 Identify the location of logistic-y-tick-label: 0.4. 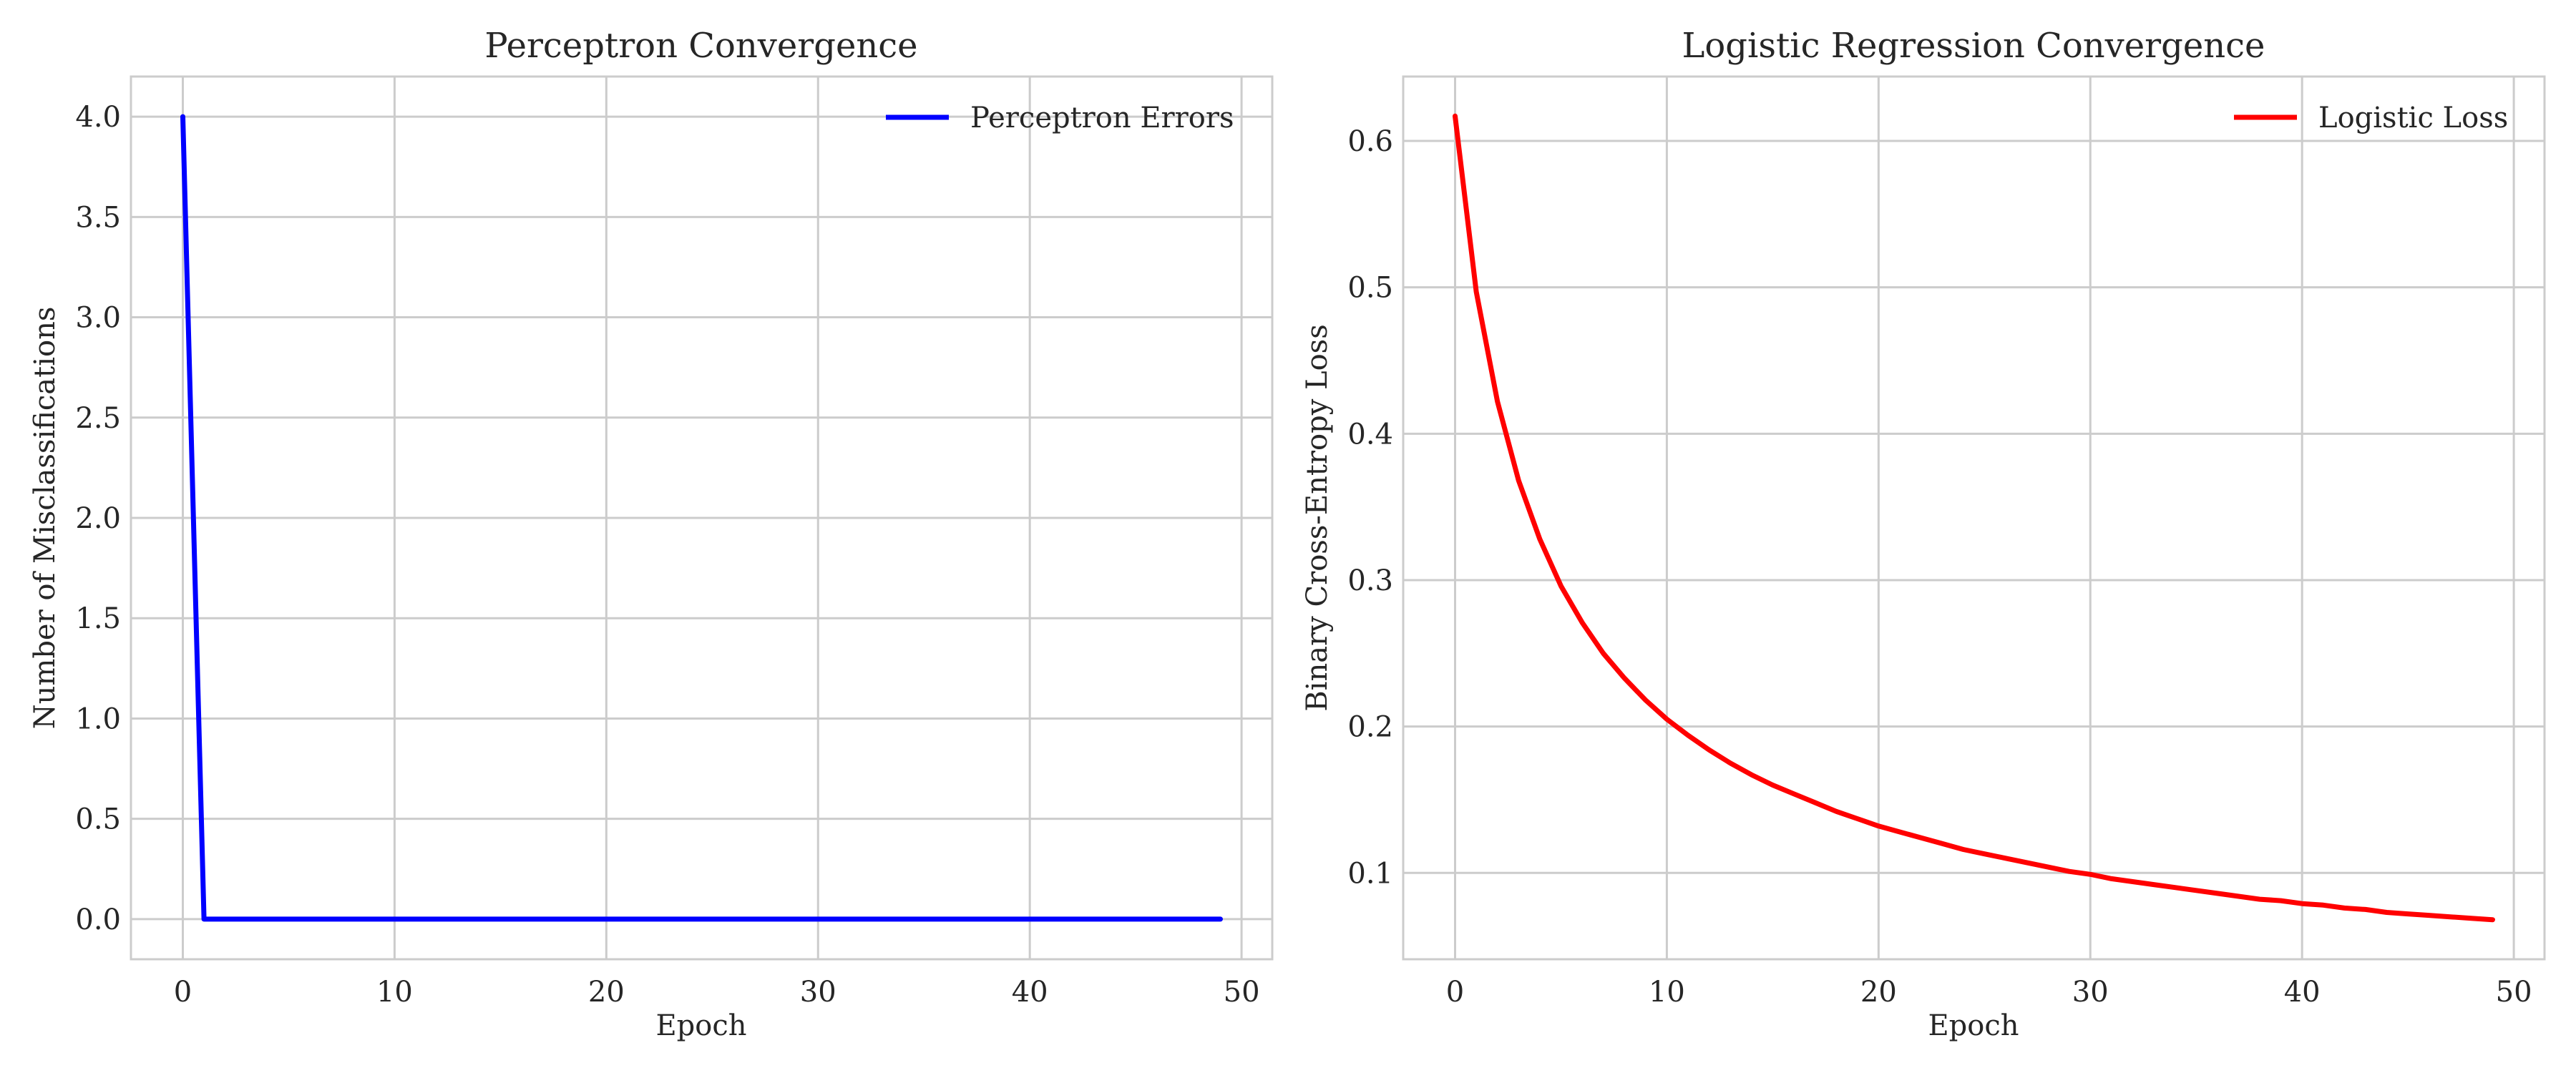
(1370, 434).